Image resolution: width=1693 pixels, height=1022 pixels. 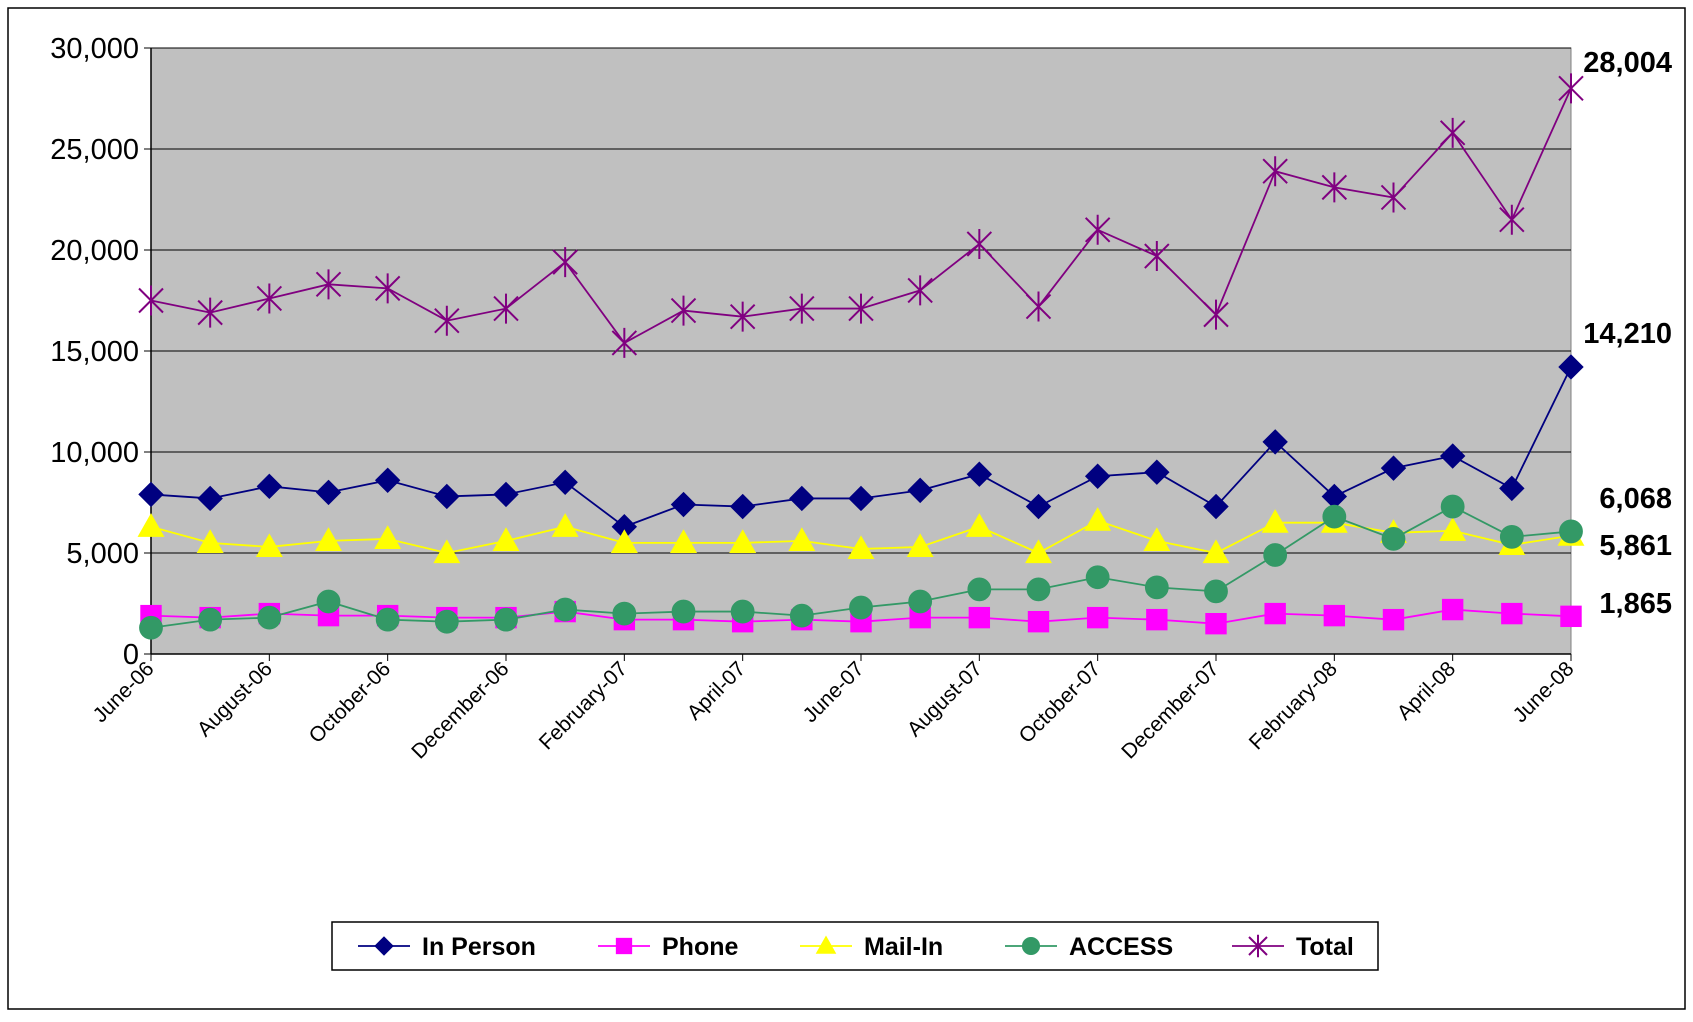 I want to click on y-tick-label: 0, so click(x=131, y=655).